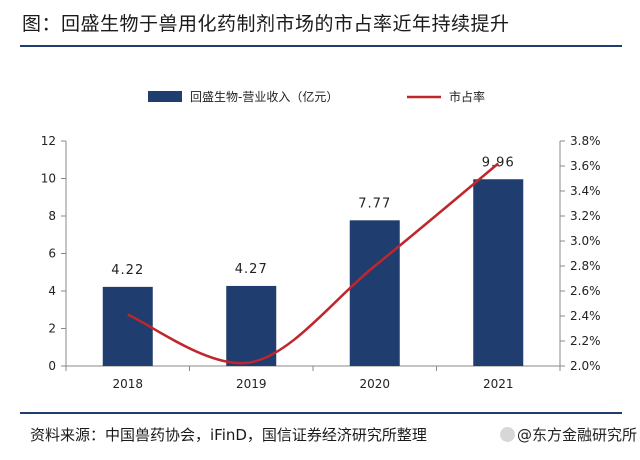 This screenshot has height=460, width=640. I want to click on source-note: 资料来源：中国兽药协会，iFinD，国信证券经济研究所整理, so click(228, 435).